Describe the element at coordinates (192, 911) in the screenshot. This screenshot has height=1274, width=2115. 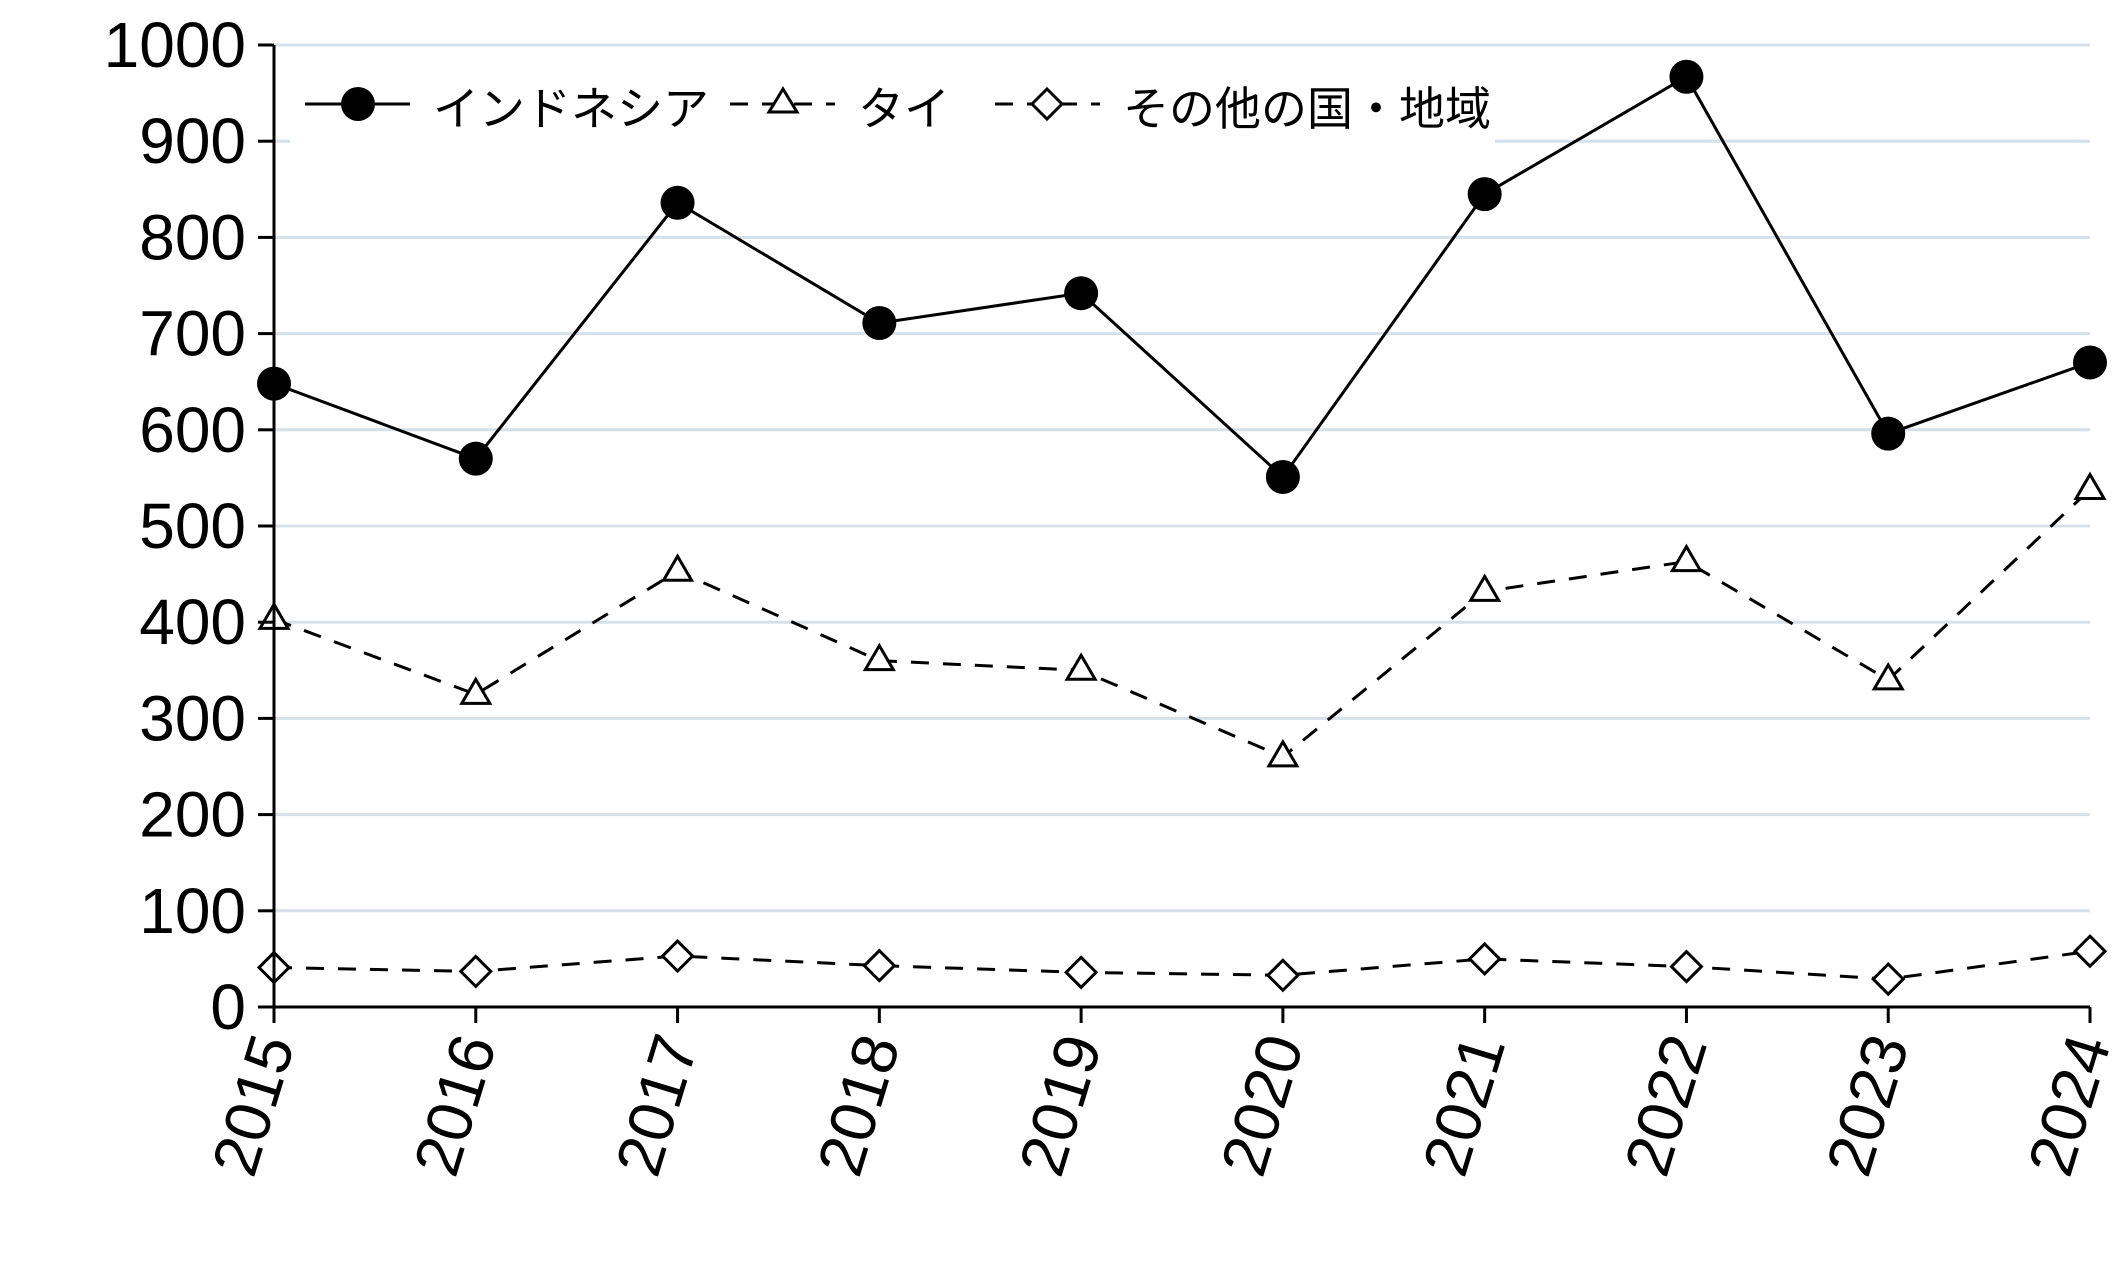
I see `y-tick-label: 100` at that location.